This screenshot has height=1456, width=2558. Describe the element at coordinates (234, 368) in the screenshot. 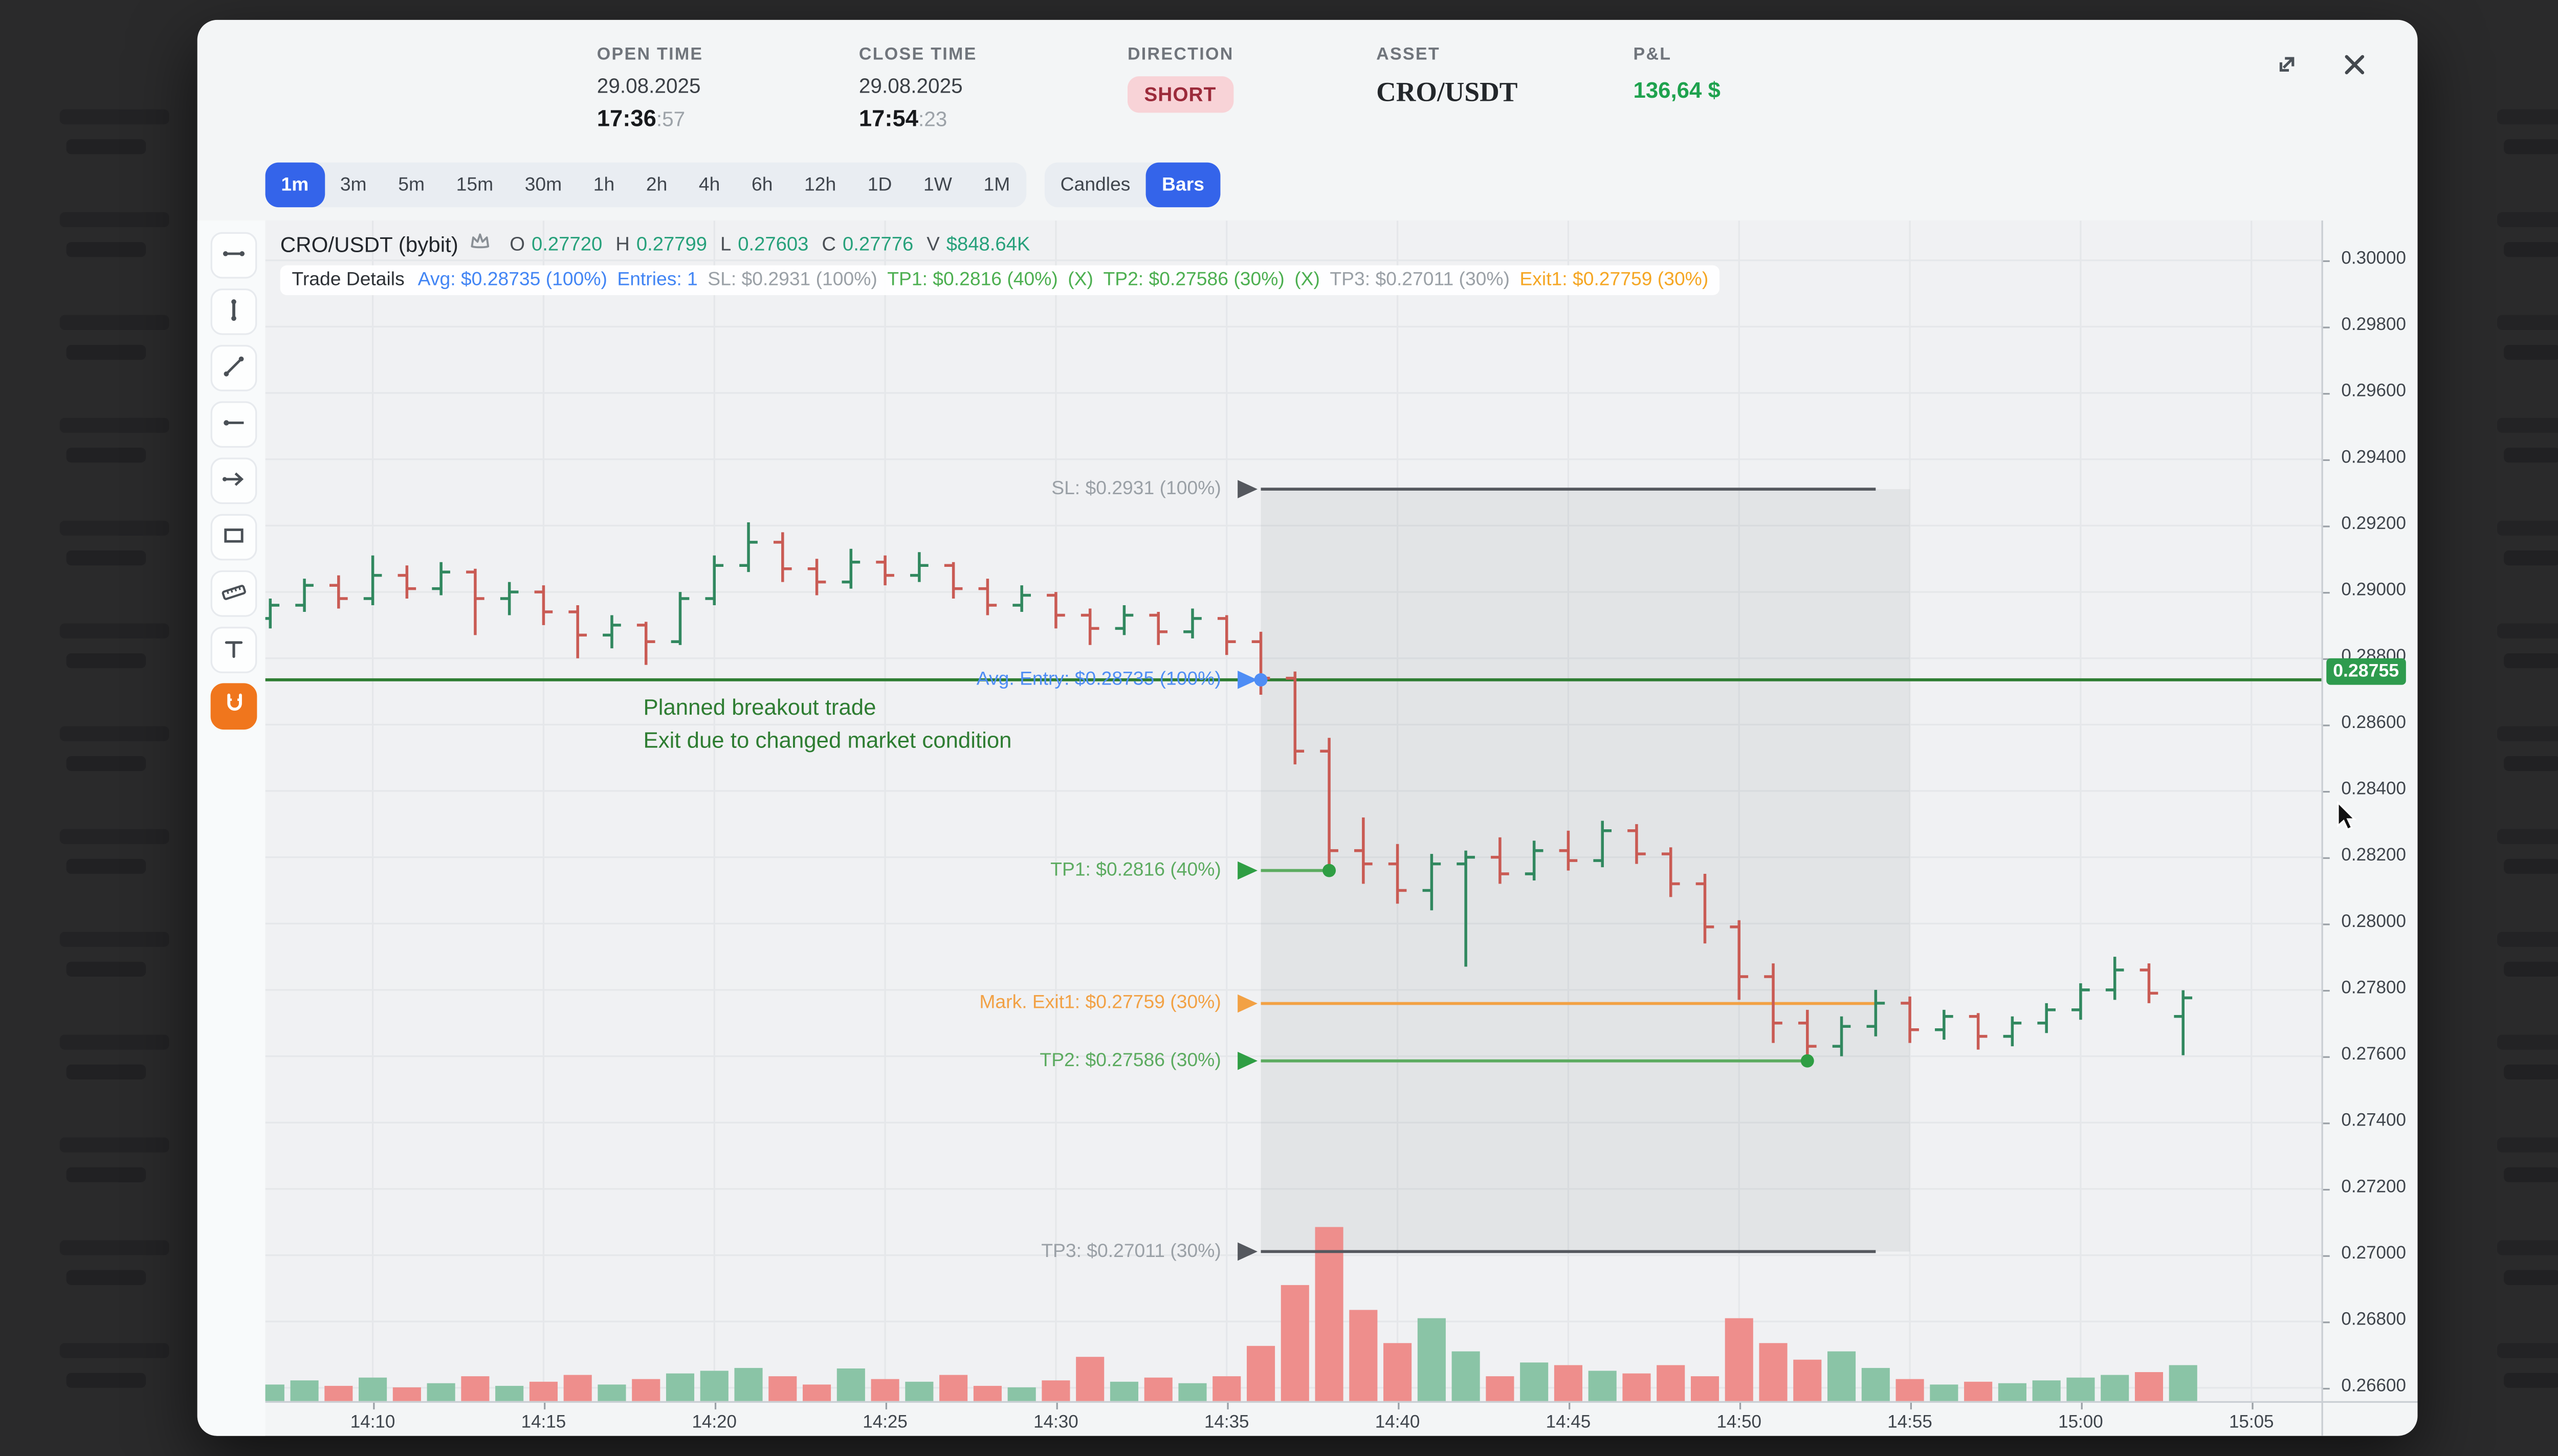

I see `tool-trend-line-button` at that location.